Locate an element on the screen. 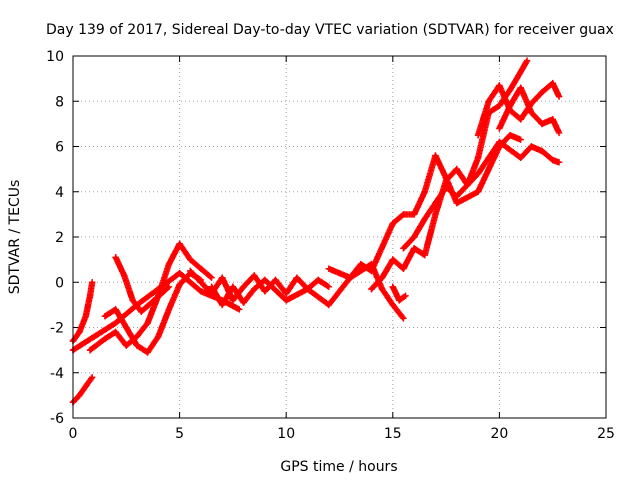 This screenshot has width=640, height=480. y-tick-label: 0 is located at coordinates (59, 283).